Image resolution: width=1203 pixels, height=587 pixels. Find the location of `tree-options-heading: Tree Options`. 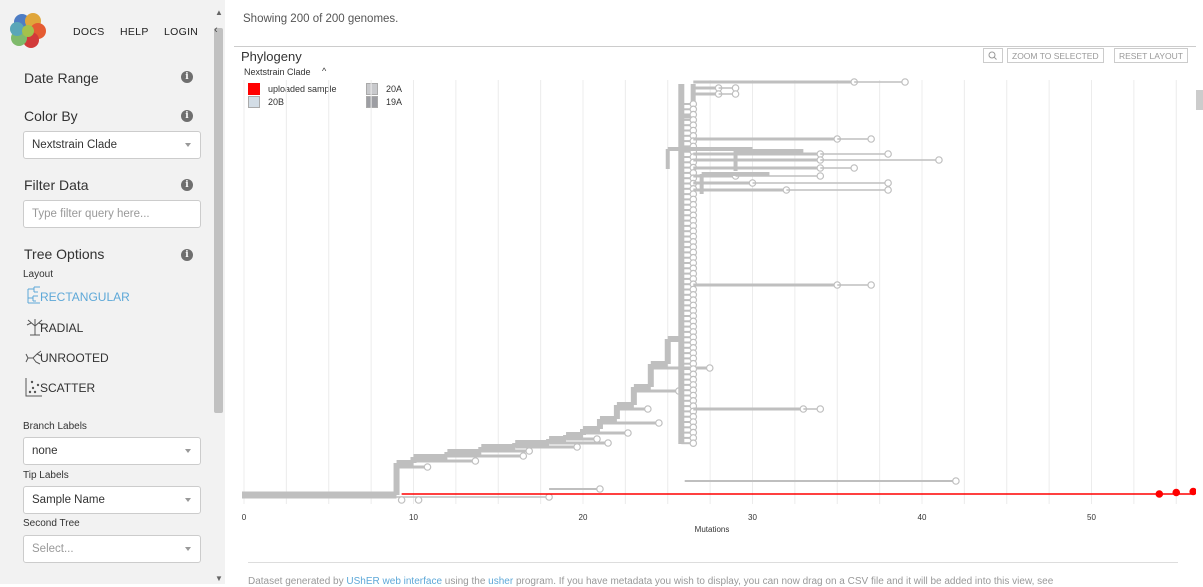

tree-options-heading: Tree Options is located at coordinates (64, 254).